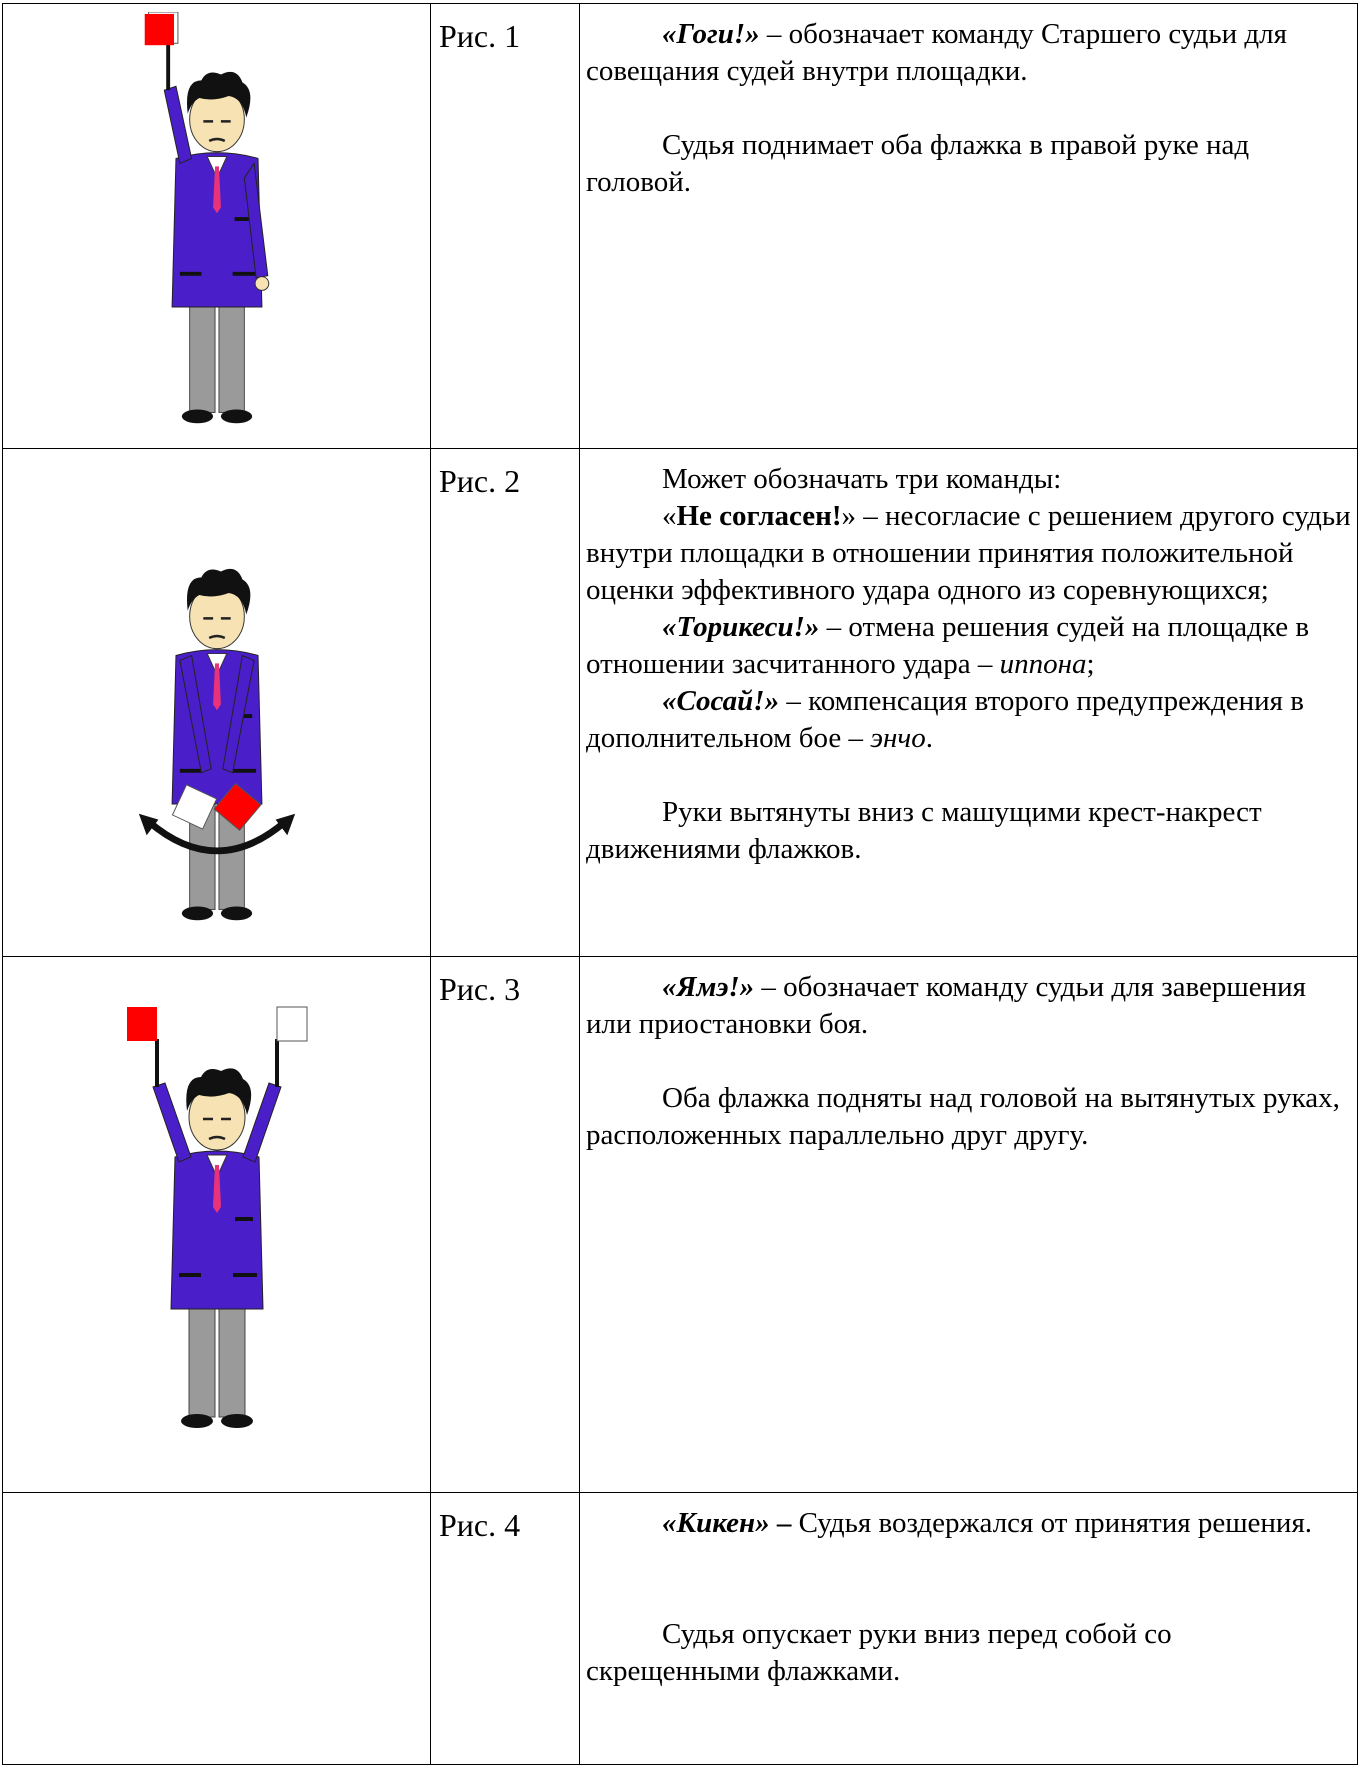 Image resolution: width=1359 pixels, height=1765 pixels. I want to click on text-run: ;, so click(1090, 664).